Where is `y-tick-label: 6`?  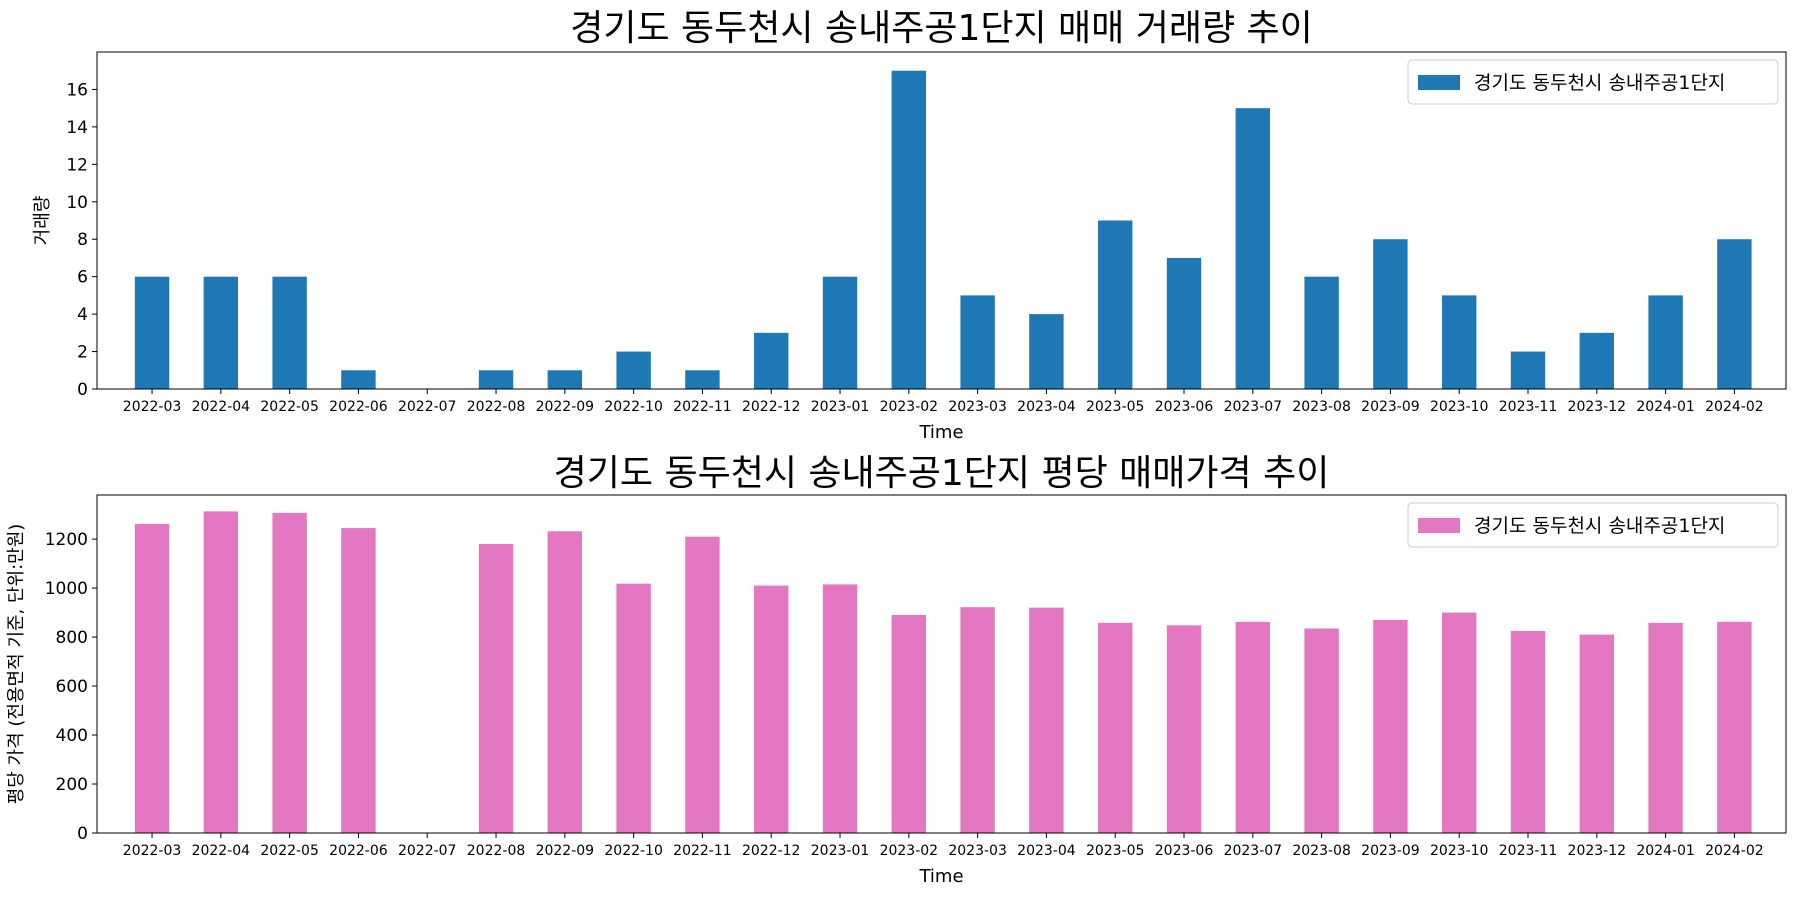 y-tick-label: 6 is located at coordinates (82, 278).